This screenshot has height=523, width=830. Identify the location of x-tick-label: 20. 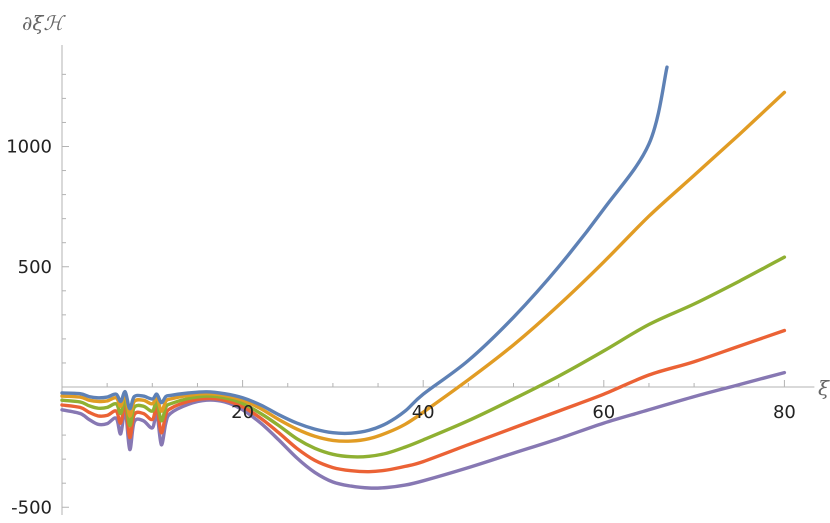
(242, 412).